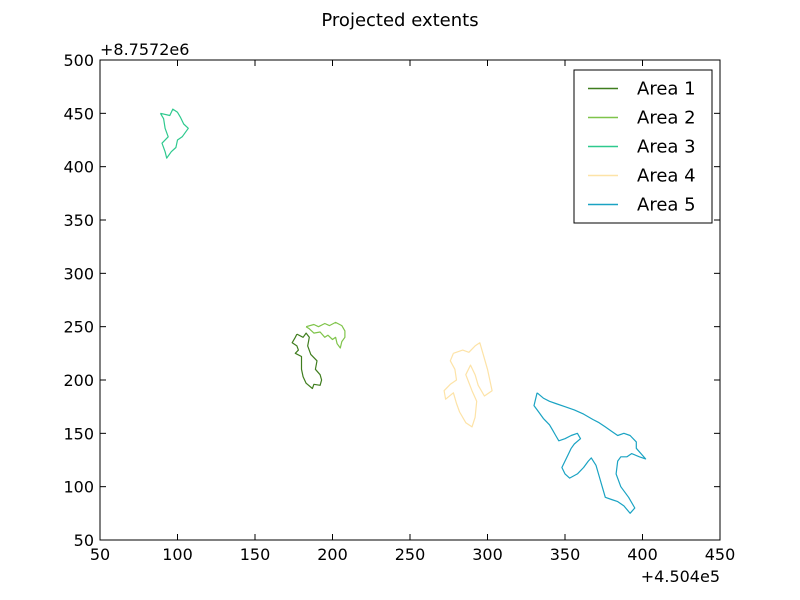 The image size is (800, 600). I want to click on y-tick-label: 100, so click(78, 487).